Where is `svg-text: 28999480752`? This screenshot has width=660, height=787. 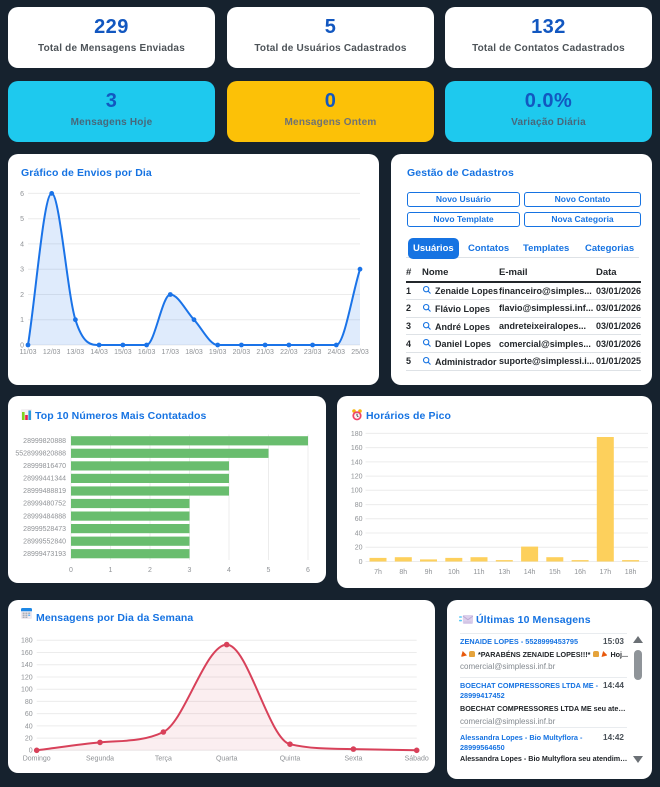 svg-text: 28999480752 is located at coordinates (44, 504).